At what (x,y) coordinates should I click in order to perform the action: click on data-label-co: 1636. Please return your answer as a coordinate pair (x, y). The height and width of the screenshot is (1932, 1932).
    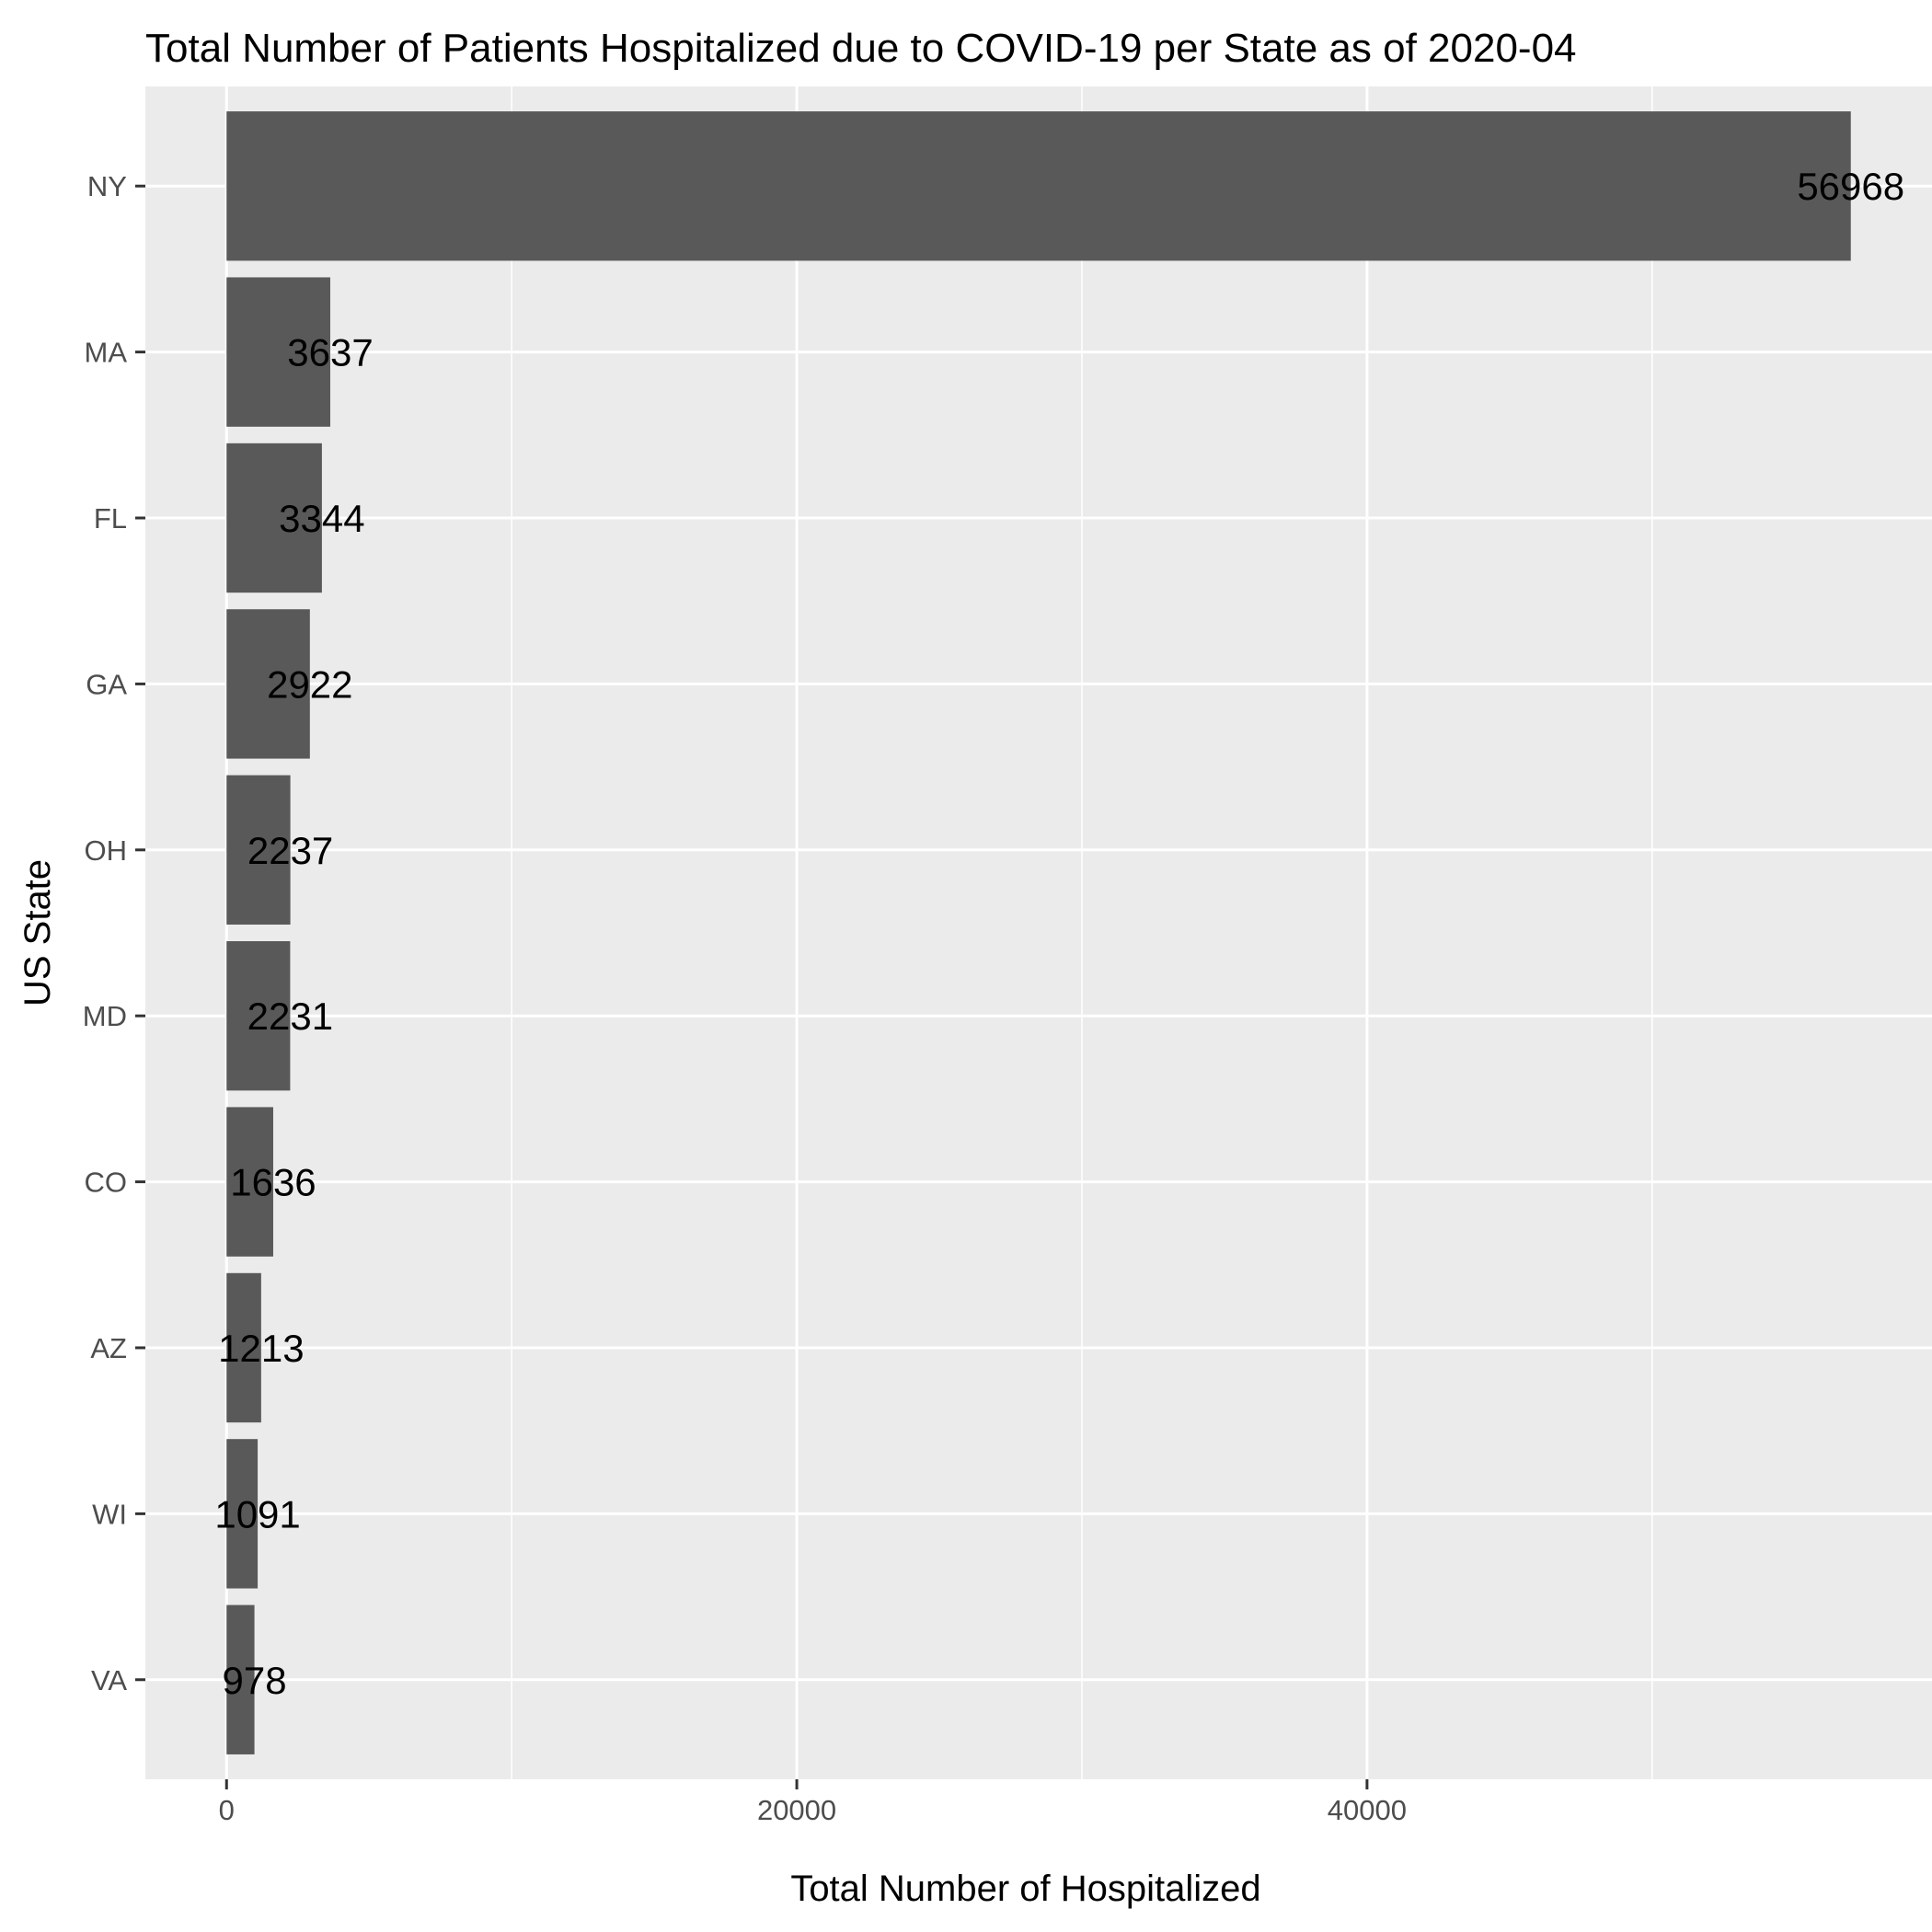
    Looking at the image, I should click on (273, 1182).